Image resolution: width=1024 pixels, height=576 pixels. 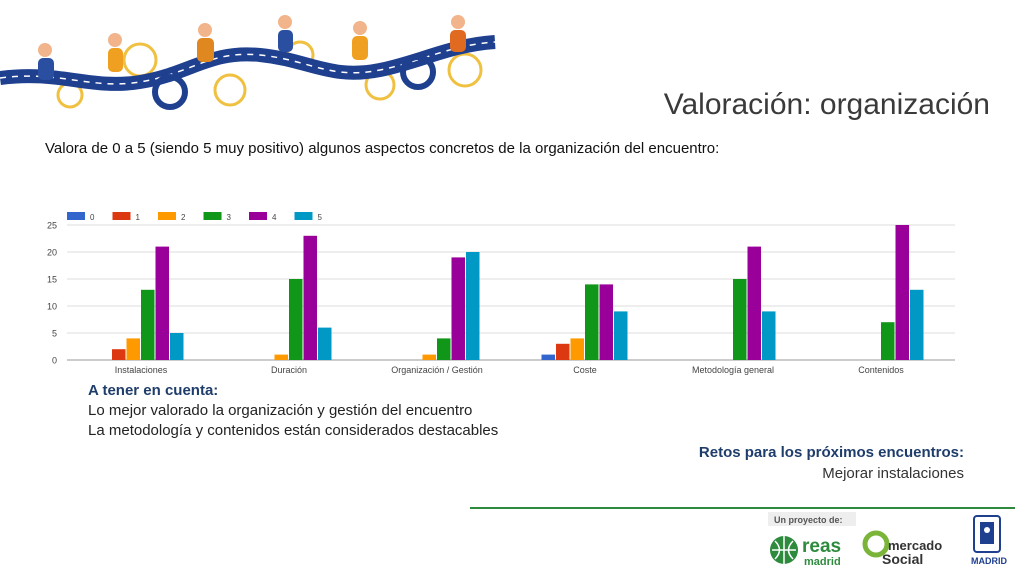 I want to click on reas-logo: reas madrid, so click(x=805, y=552).